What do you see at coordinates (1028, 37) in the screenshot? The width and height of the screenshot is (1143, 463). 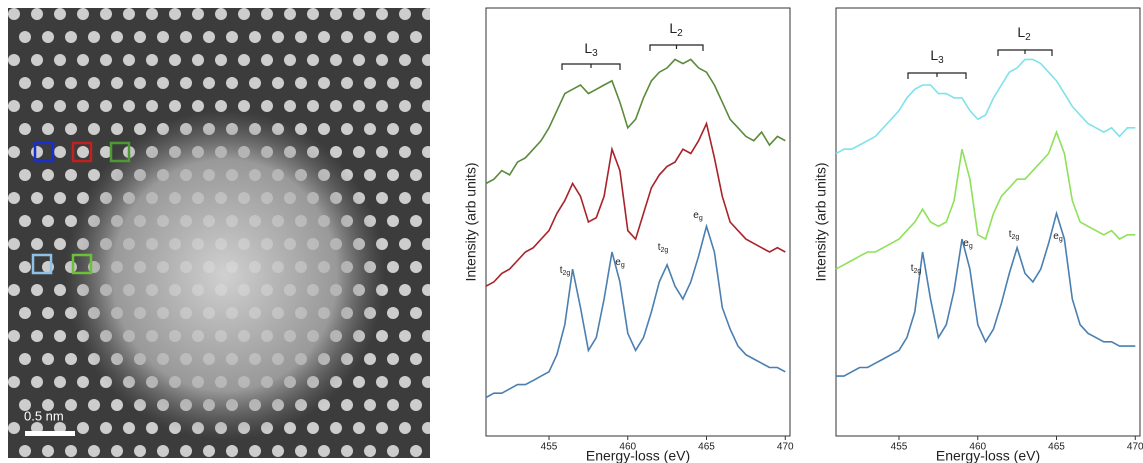 I see `annotation-subscript: 2` at bounding box center [1028, 37].